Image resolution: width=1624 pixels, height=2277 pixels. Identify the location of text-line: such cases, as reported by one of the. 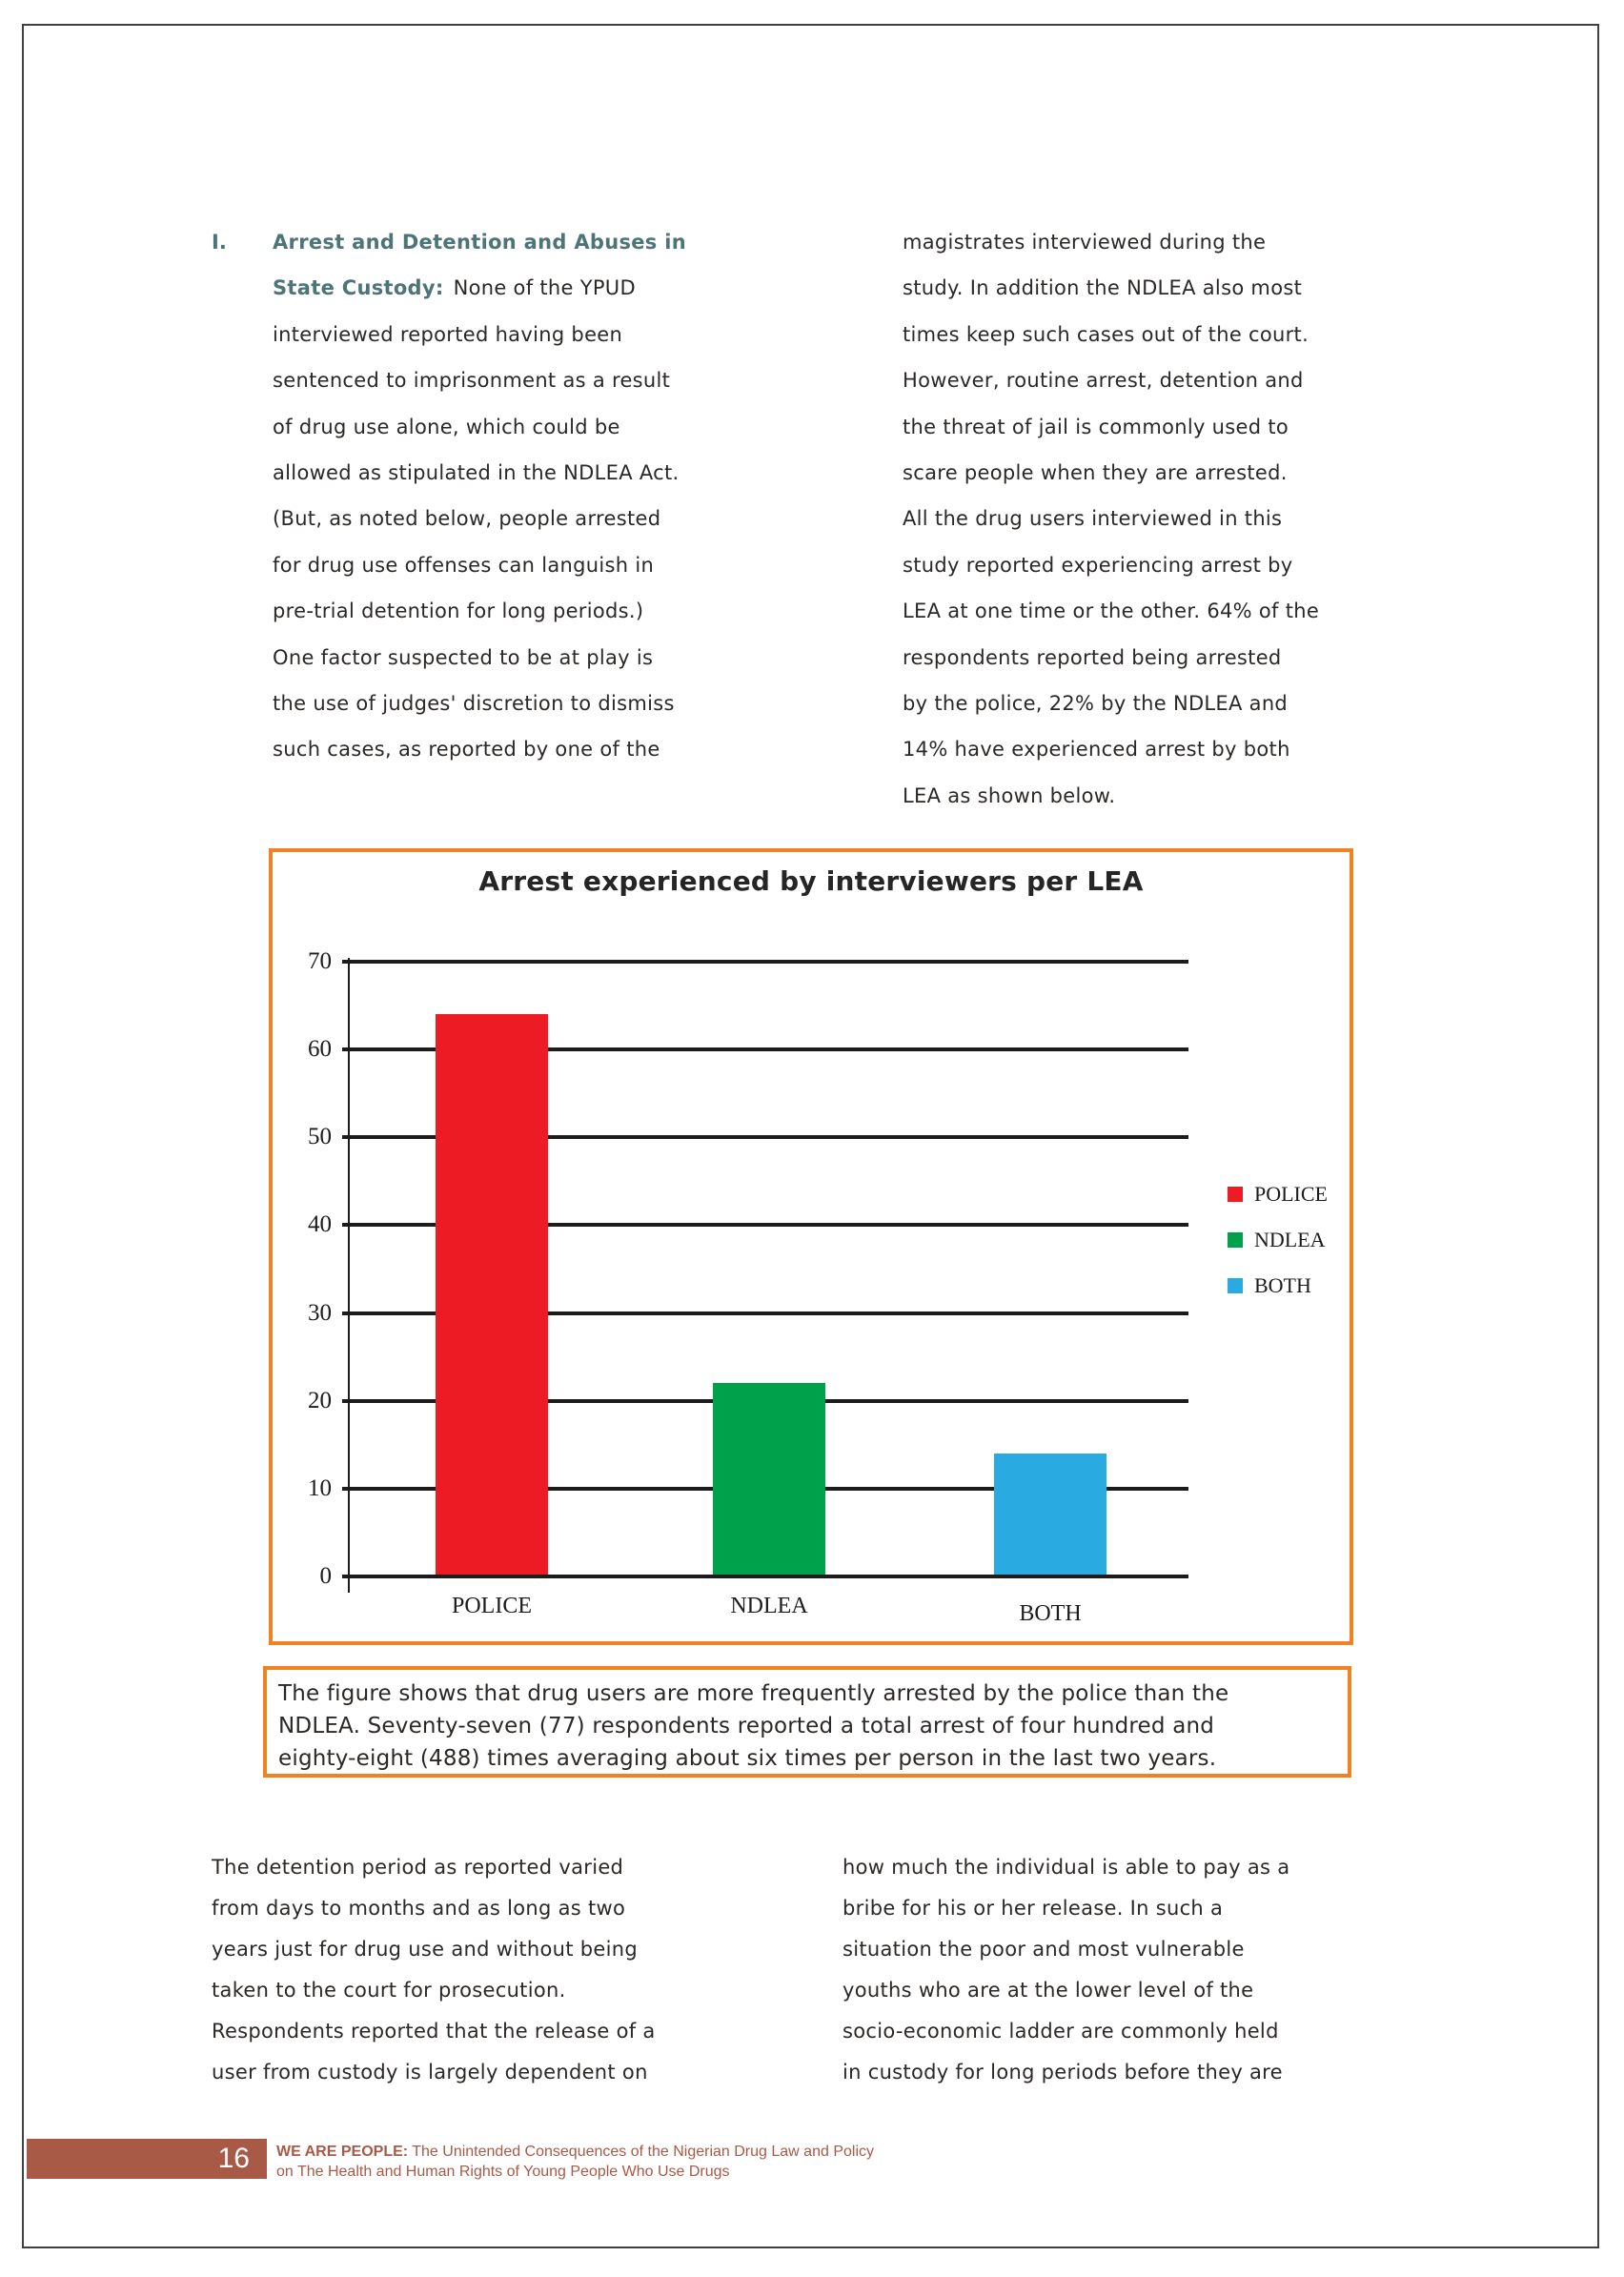
(466, 750).